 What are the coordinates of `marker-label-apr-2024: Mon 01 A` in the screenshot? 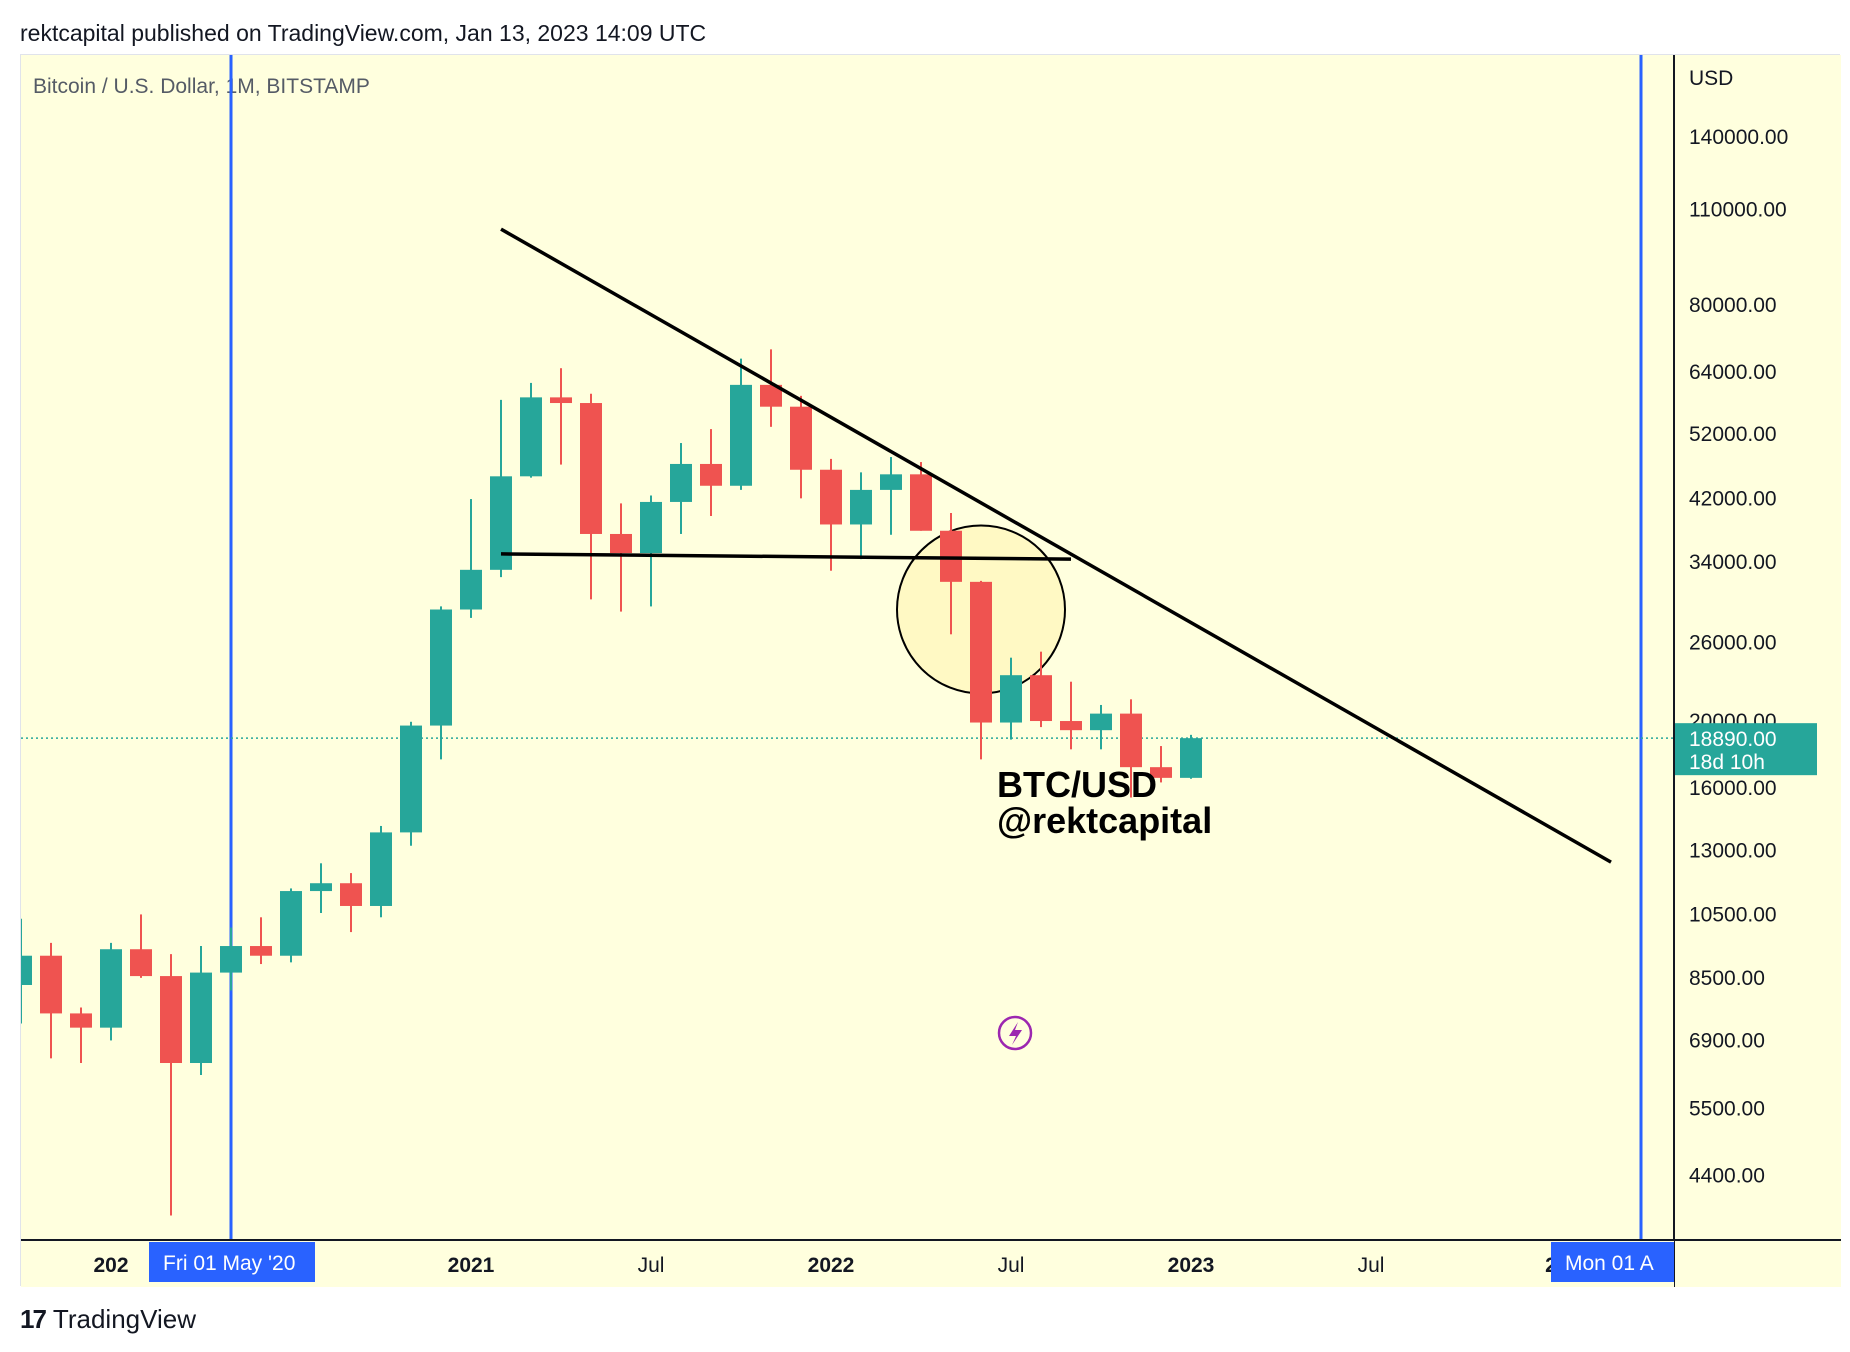 It's located at (1609, 1263).